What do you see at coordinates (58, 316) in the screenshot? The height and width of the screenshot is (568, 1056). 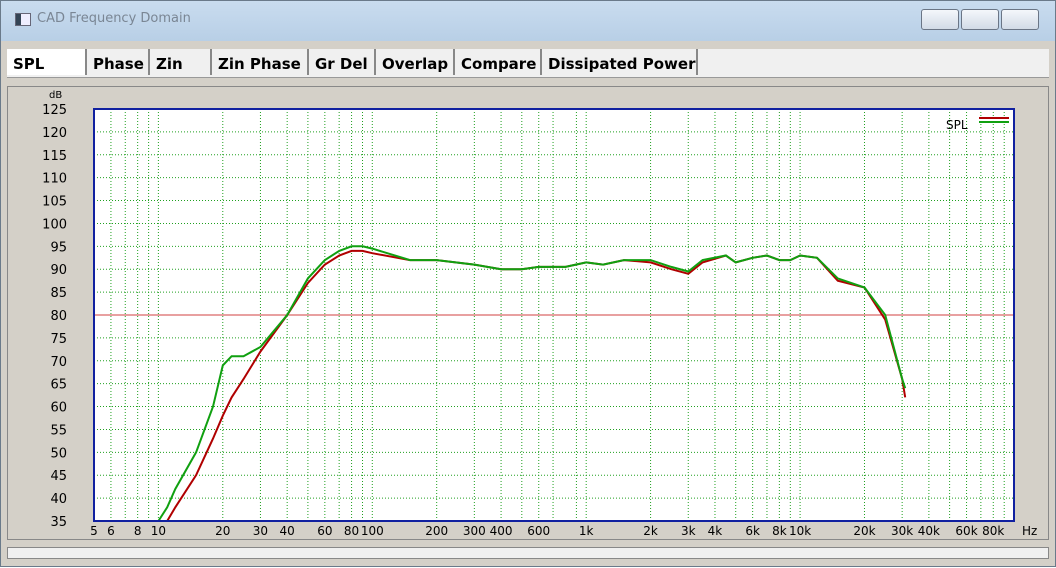 I see `y-tick-label: 80` at bounding box center [58, 316].